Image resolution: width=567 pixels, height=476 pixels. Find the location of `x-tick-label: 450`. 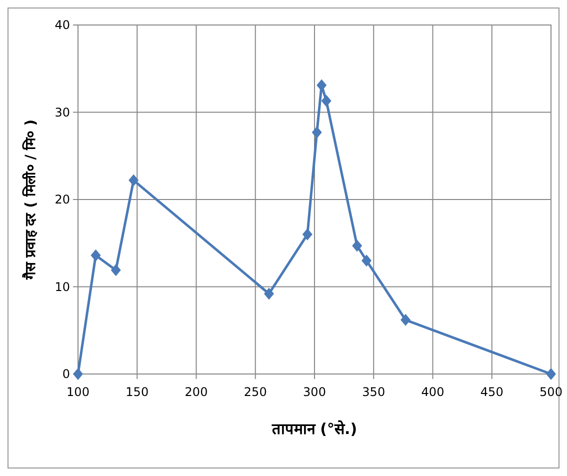

x-tick-label: 450 is located at coordinates (492, 392).